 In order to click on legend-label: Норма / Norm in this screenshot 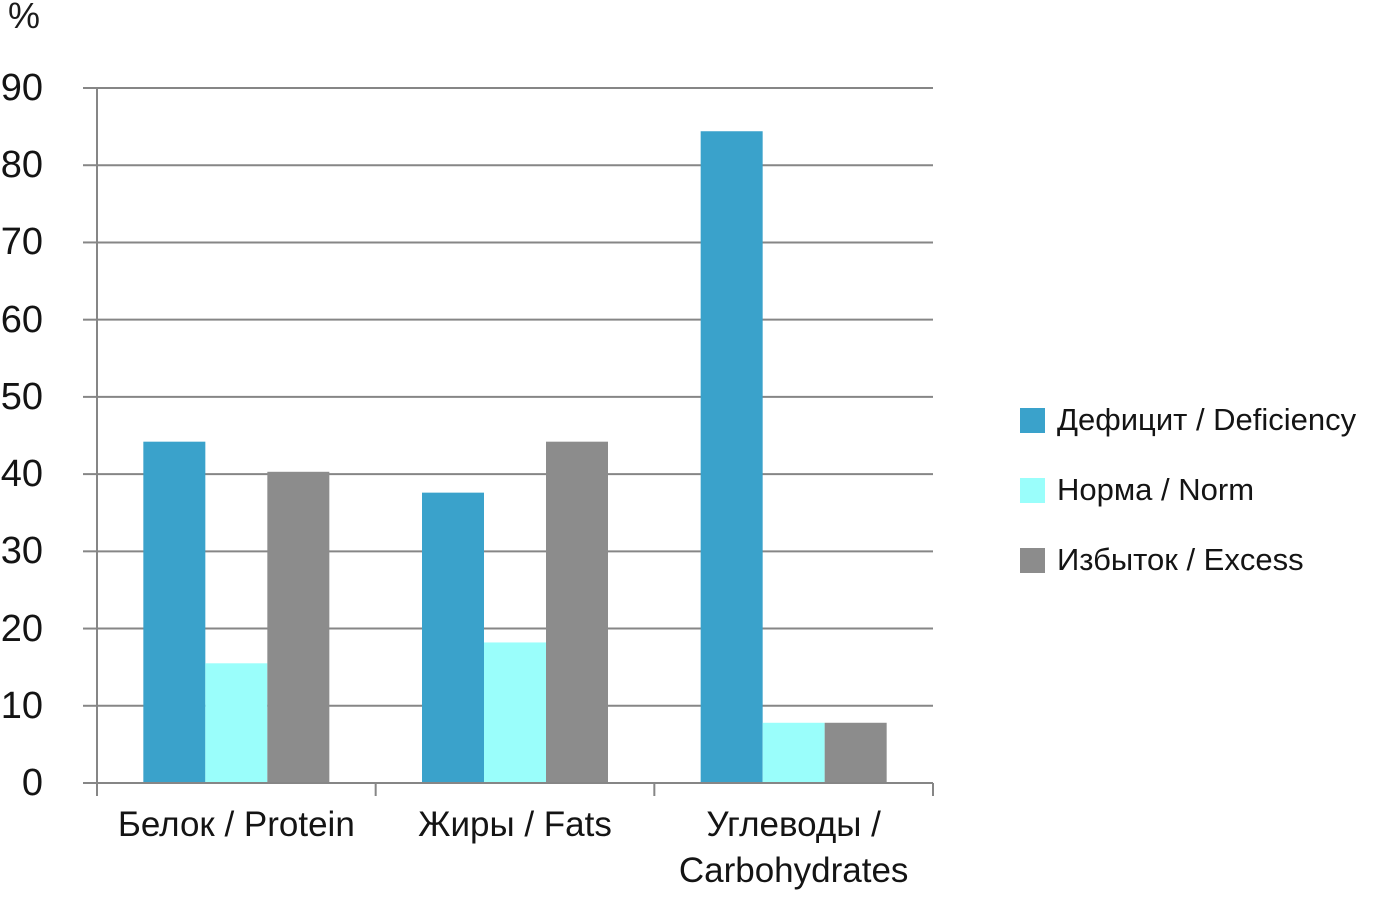, I will do `click(1156, 489)`.